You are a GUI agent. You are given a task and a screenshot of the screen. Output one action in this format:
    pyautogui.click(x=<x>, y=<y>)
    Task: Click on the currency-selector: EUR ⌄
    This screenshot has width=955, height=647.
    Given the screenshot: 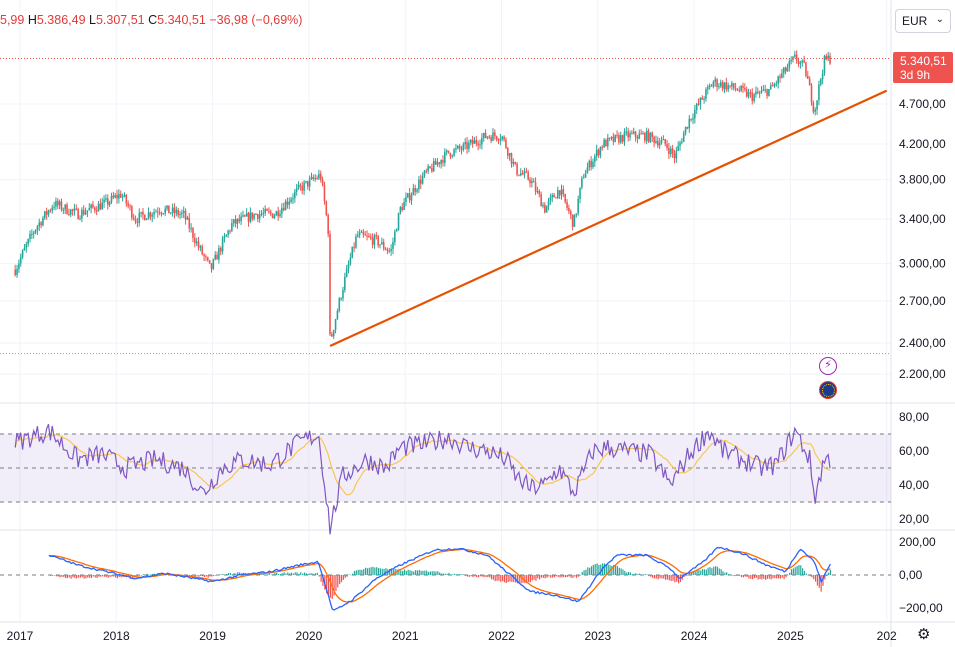 What is the action you would take?
    pyautogui.click(x=923, y=21)
    